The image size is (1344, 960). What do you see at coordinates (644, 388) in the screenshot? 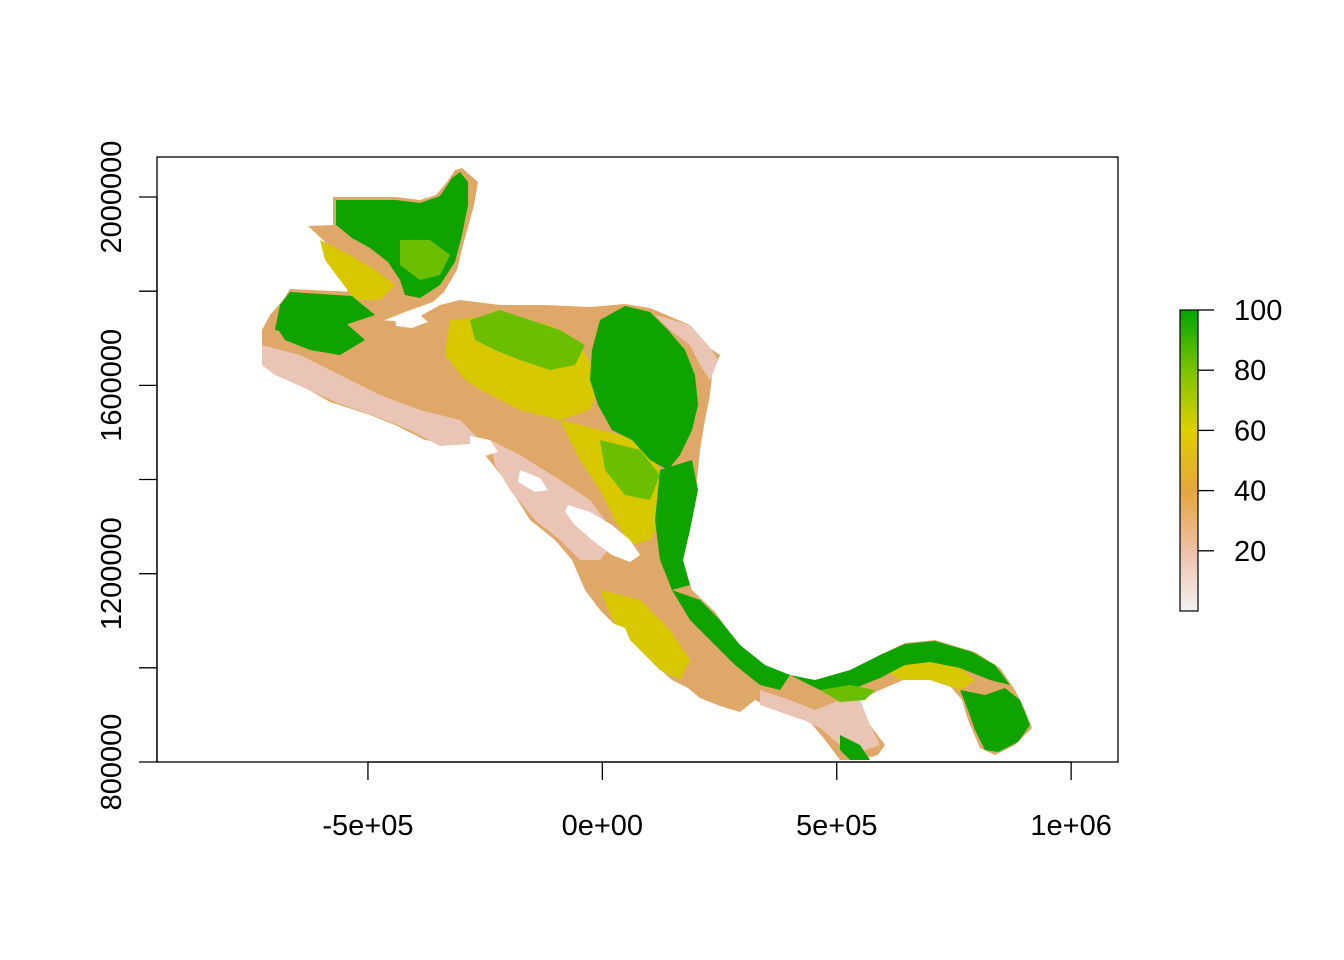
I see `mosquitia-forest` at bounding box center [644, 388].